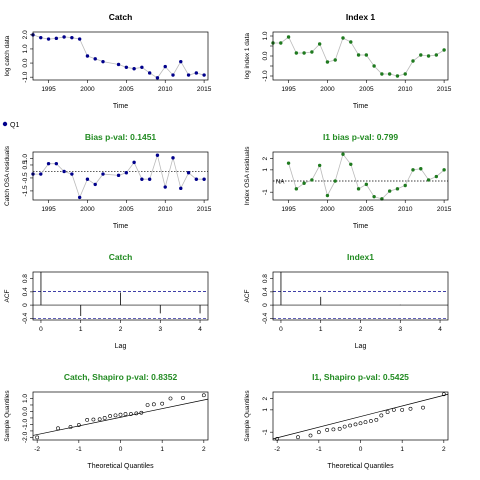 Image resolution: width=480 pixels, height=480 pixels. What do you see at coordinates (25, 424) in the screenshot?
I see `y-tick-label: -1.0` at bounding box center [25, 424].